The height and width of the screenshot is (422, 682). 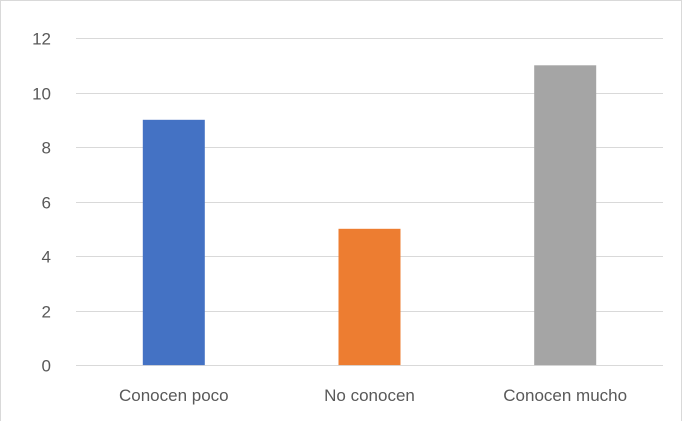 What do you see at coordinates (565, 215) in the screenshot?
I see `bar-conocen-mucho` at bounding box center [565, 215].